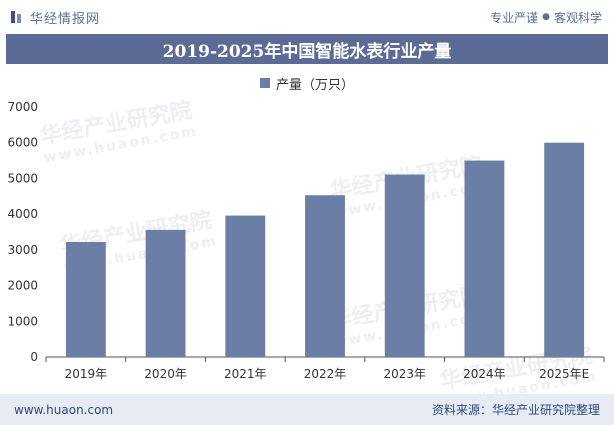 The width and height of the screenshot is (614, 425). What do you see at coordinates (86, 374) in the screenshot?
I see `x-tick-label: 2019年` at bounding box center [86, 374].